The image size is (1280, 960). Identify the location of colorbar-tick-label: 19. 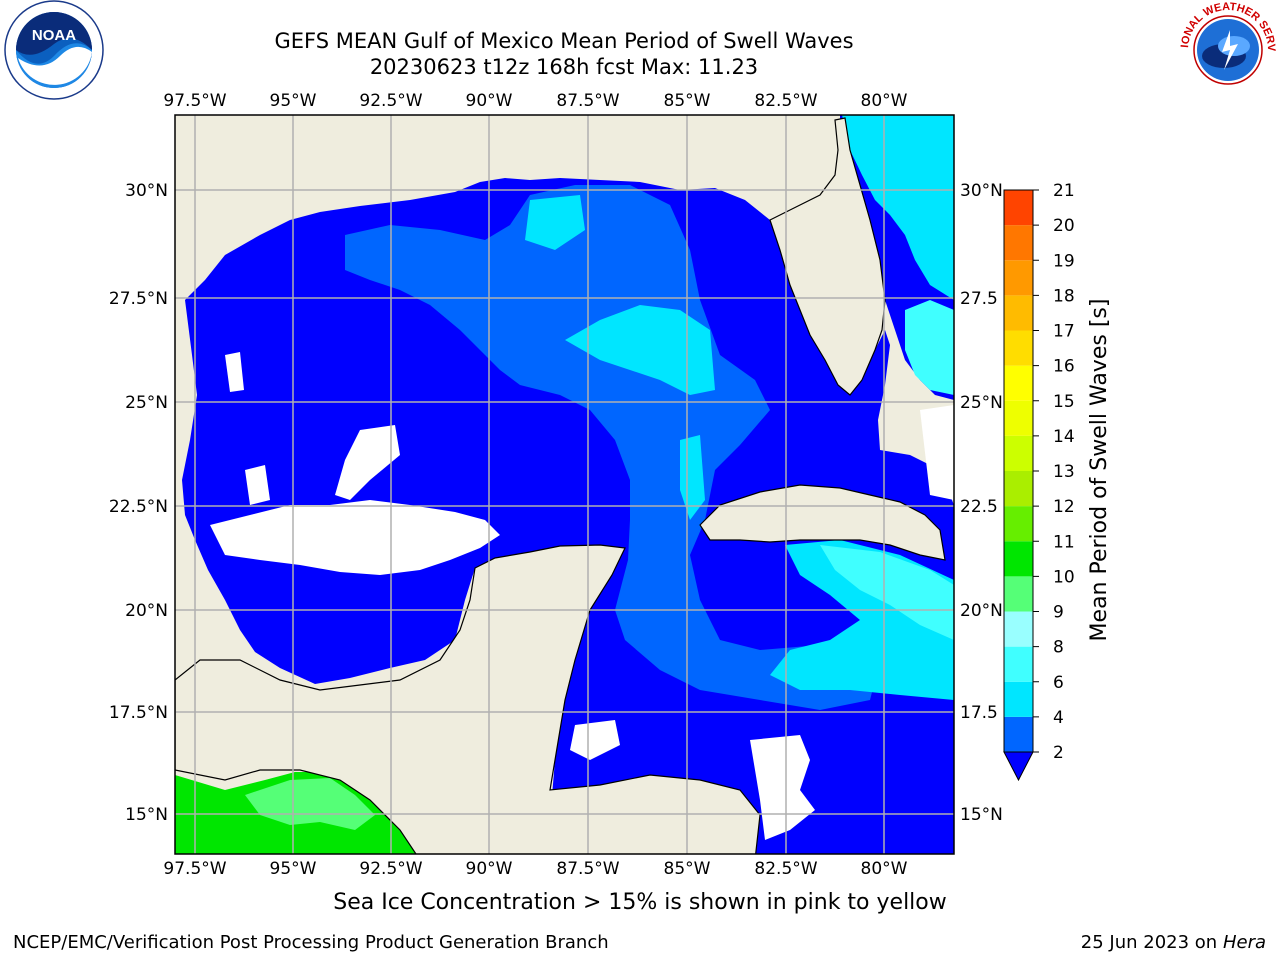
(1064, 261).